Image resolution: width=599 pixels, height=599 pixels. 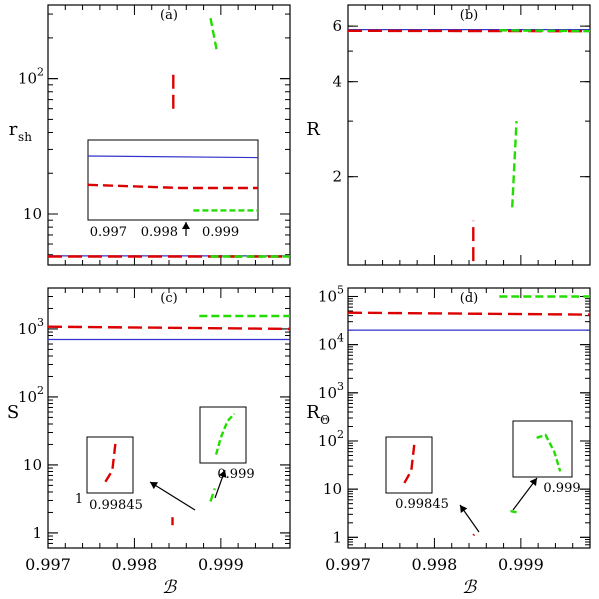 What do you see at coordinates (135, 474) in the screenshot?
I see `inset: 1 0.99845` at bounding box center [135, 474].